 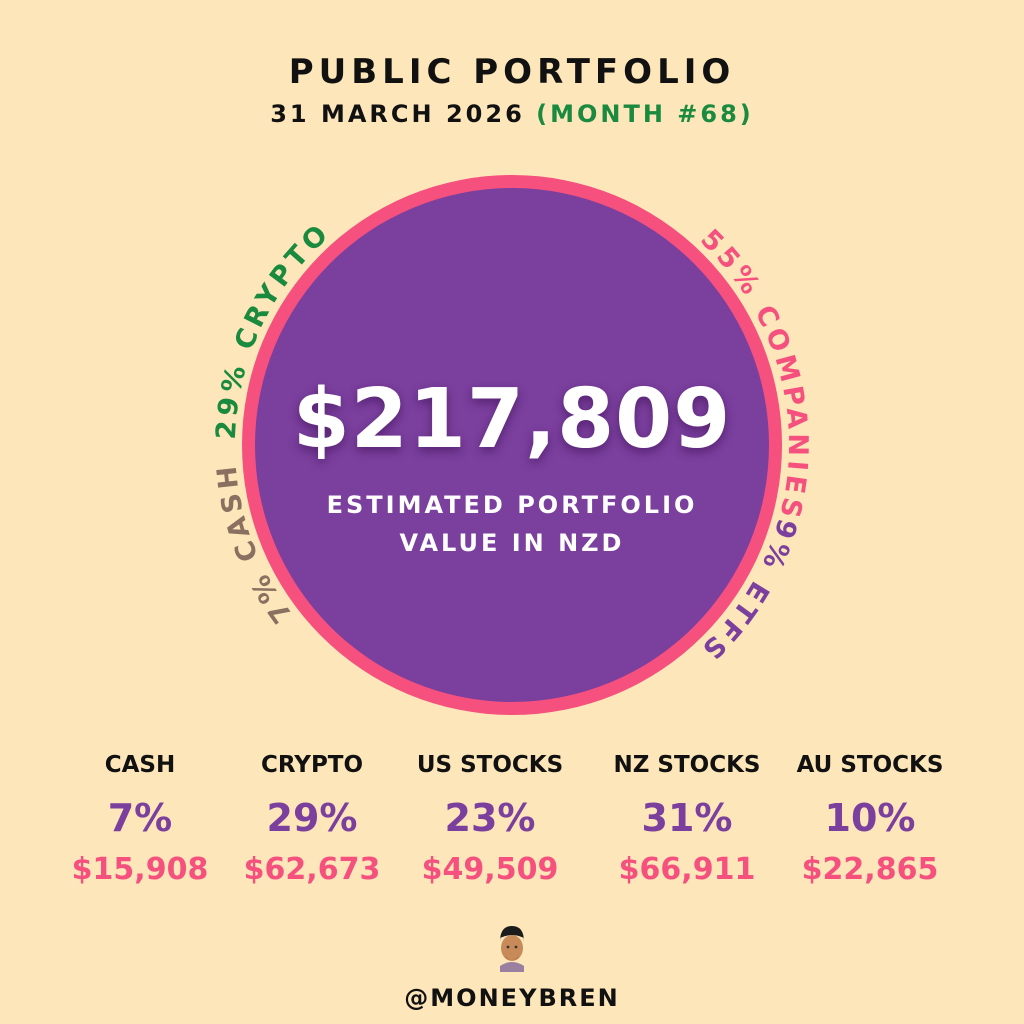 I want to click on page-subtitle: 31 MARCH 2026 (MONTH #68), so click(x=512, y=114).